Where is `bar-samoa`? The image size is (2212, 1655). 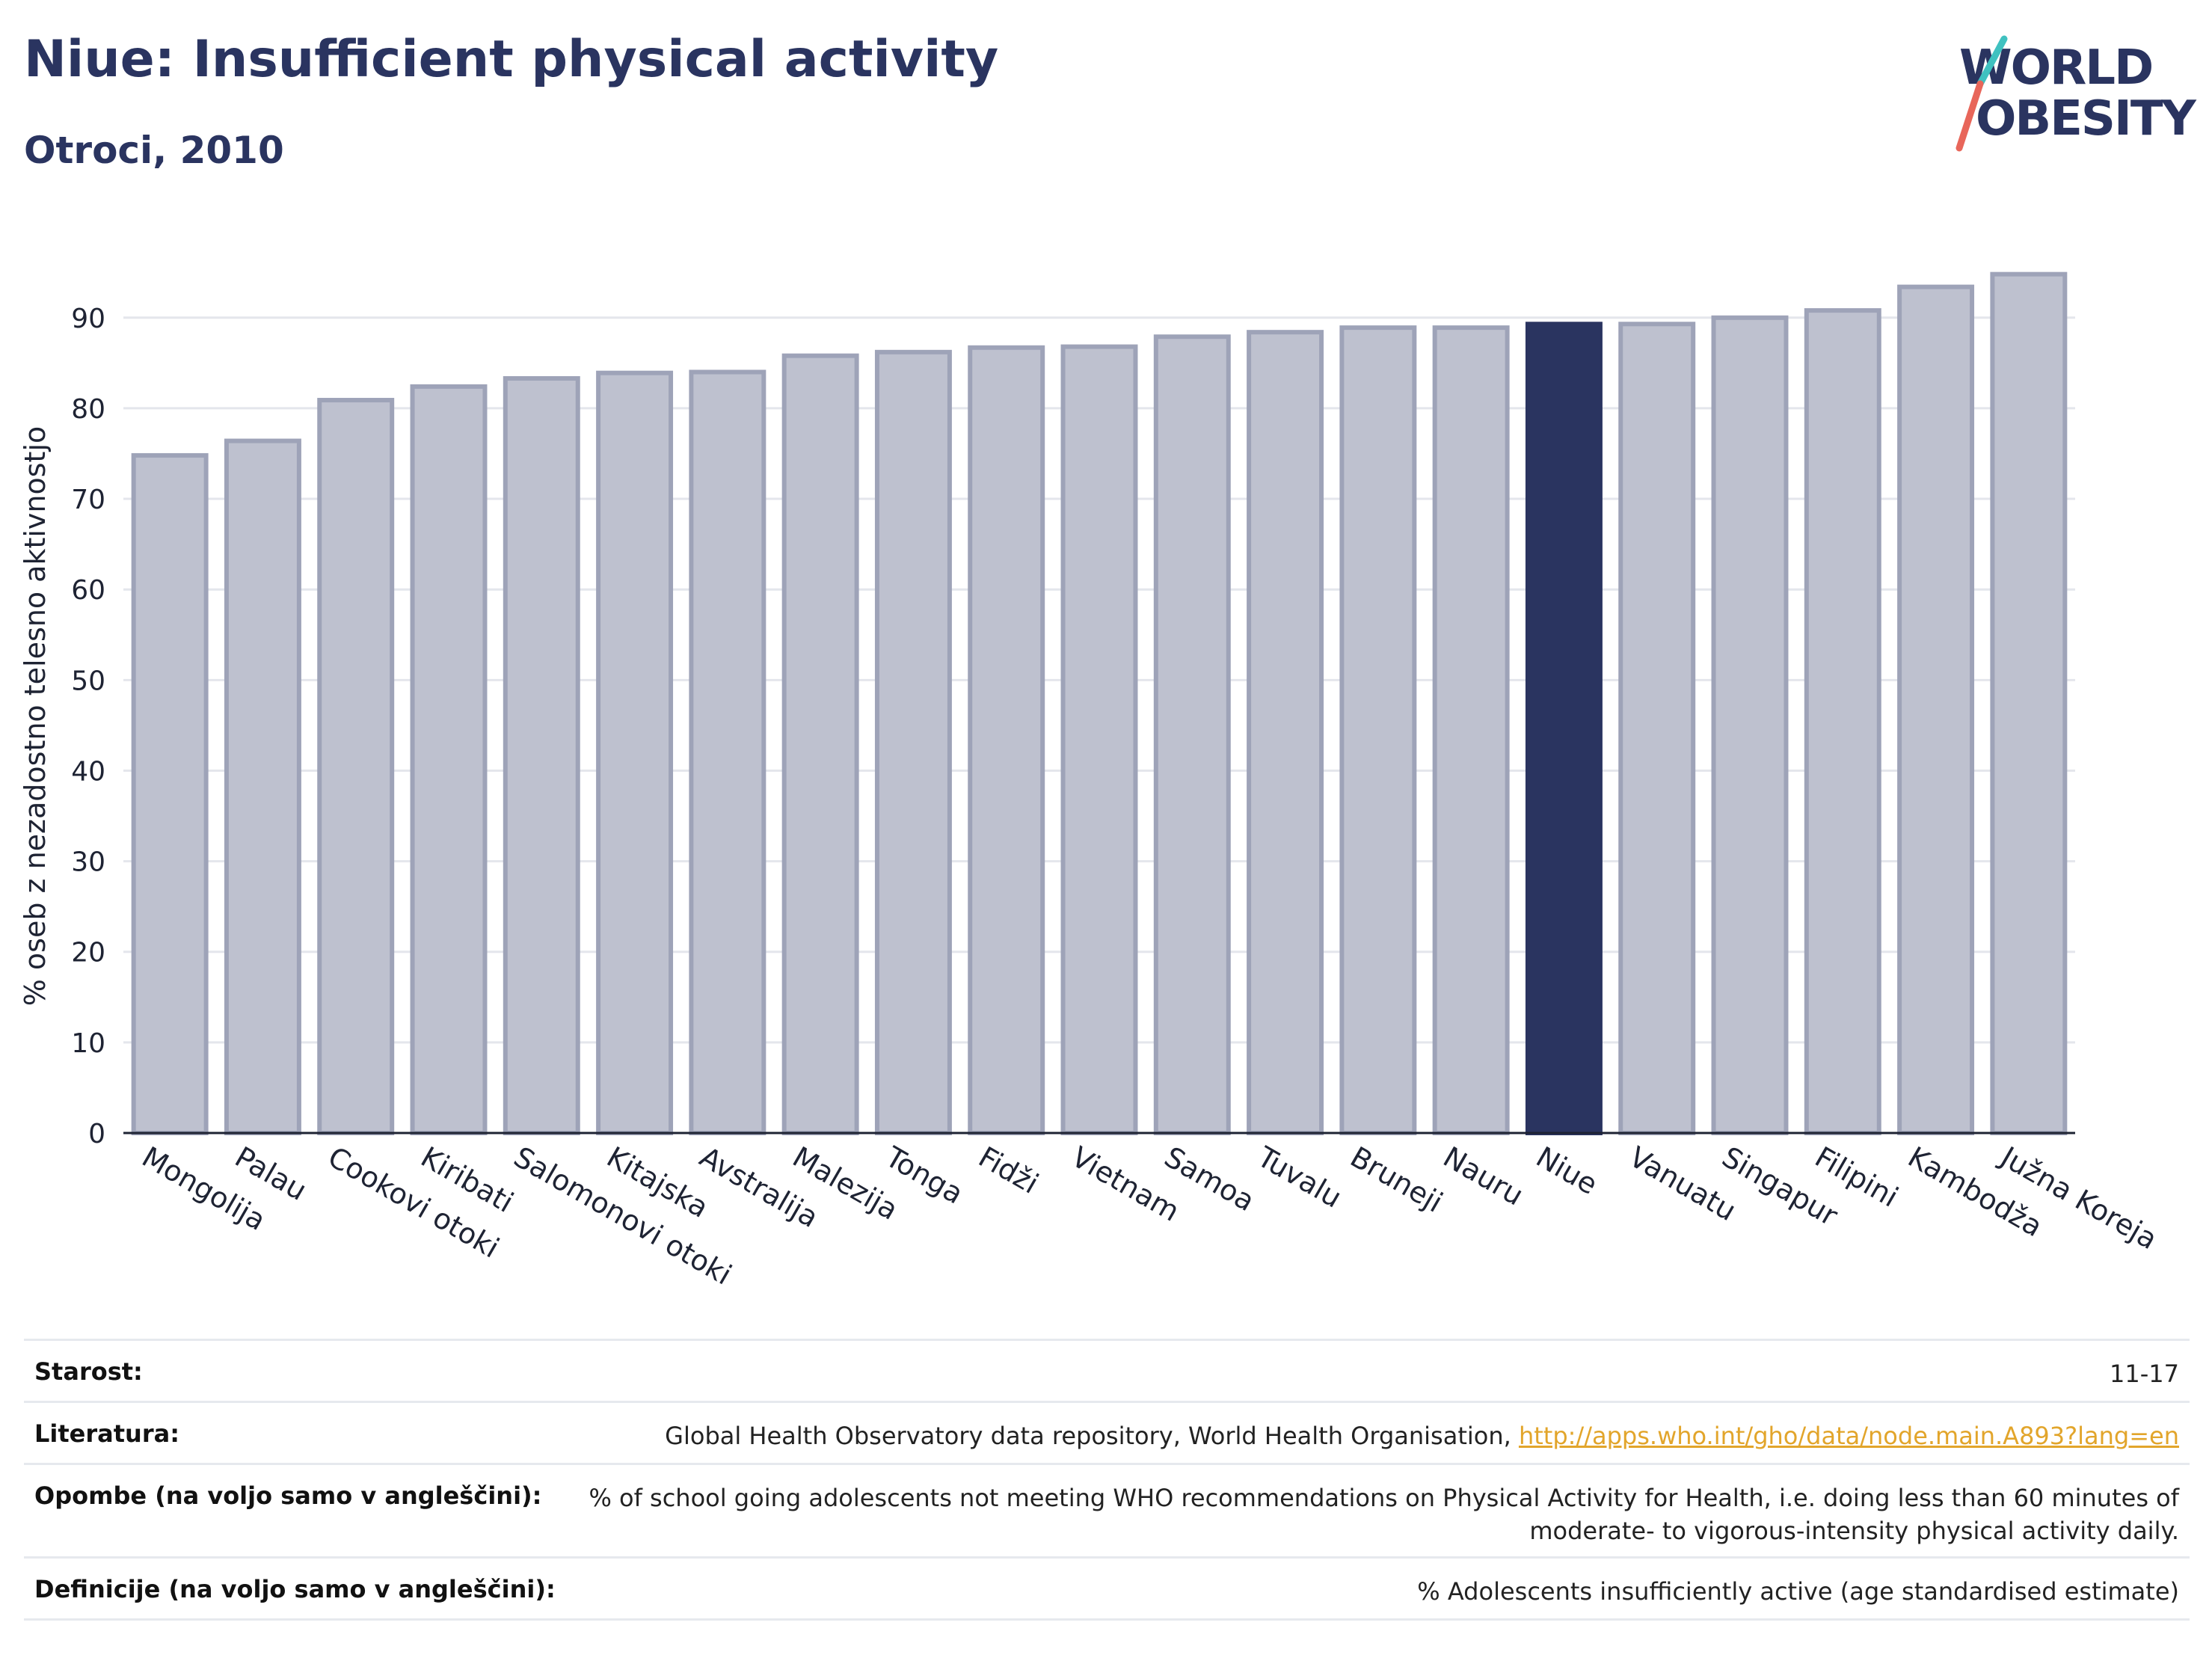
bar-samoa is located at coordinates (1192, 735).